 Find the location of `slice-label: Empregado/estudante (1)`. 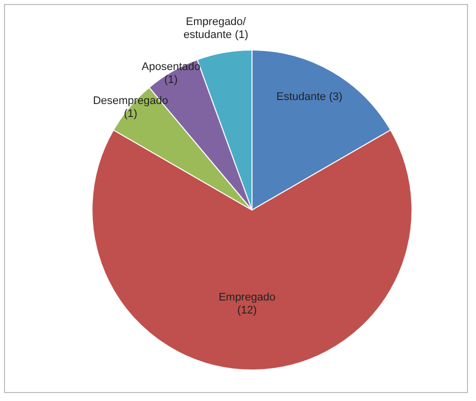

slice-label: Empregado/estudante (1) is located at coordinates (215, 29).